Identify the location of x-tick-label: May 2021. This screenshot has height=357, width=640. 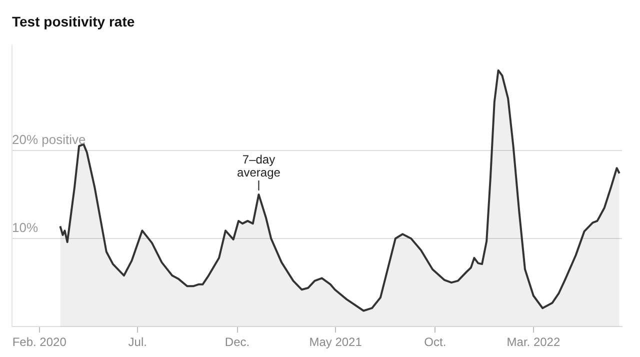
(335, 342).